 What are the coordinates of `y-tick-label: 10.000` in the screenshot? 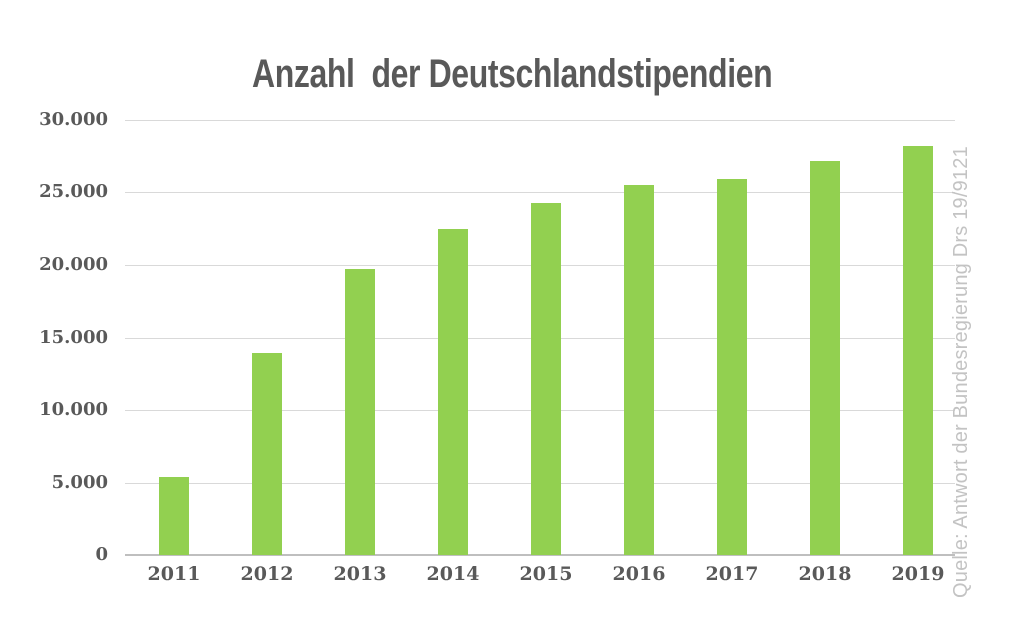 It's located at (73, 409).